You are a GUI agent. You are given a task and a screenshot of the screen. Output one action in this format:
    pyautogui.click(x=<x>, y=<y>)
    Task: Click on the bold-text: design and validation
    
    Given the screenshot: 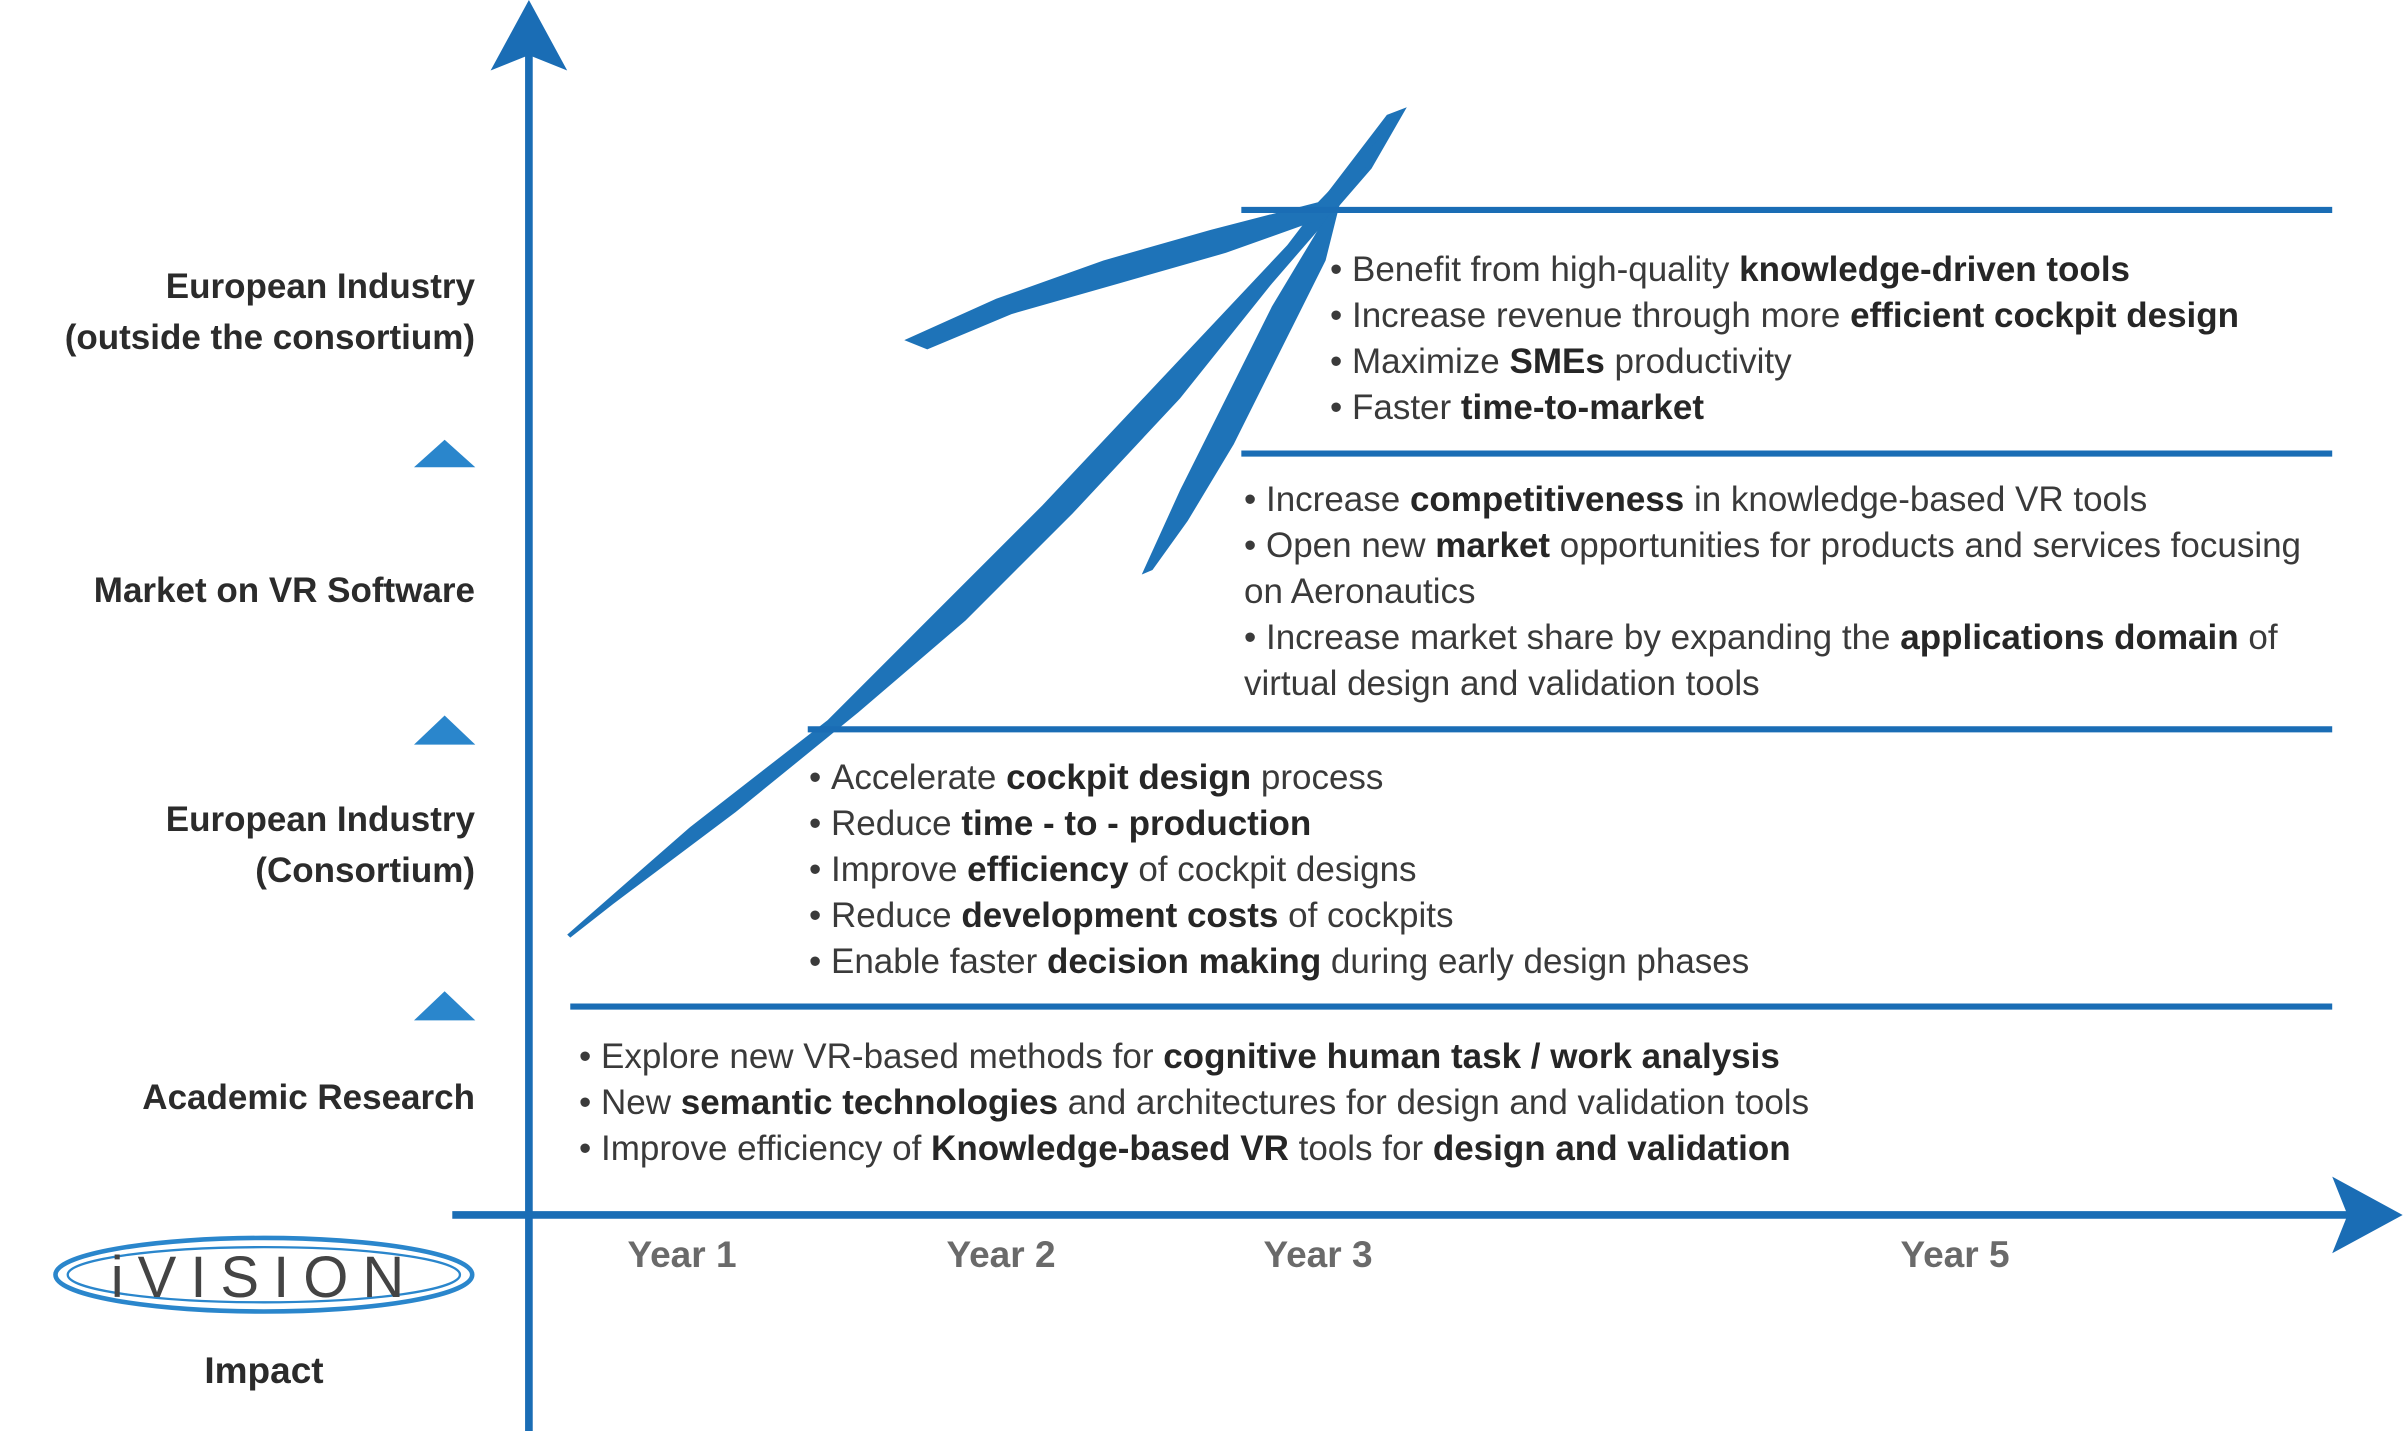 What is the action you would take?
    pyautogui.click(x=1611, y=1148)
    